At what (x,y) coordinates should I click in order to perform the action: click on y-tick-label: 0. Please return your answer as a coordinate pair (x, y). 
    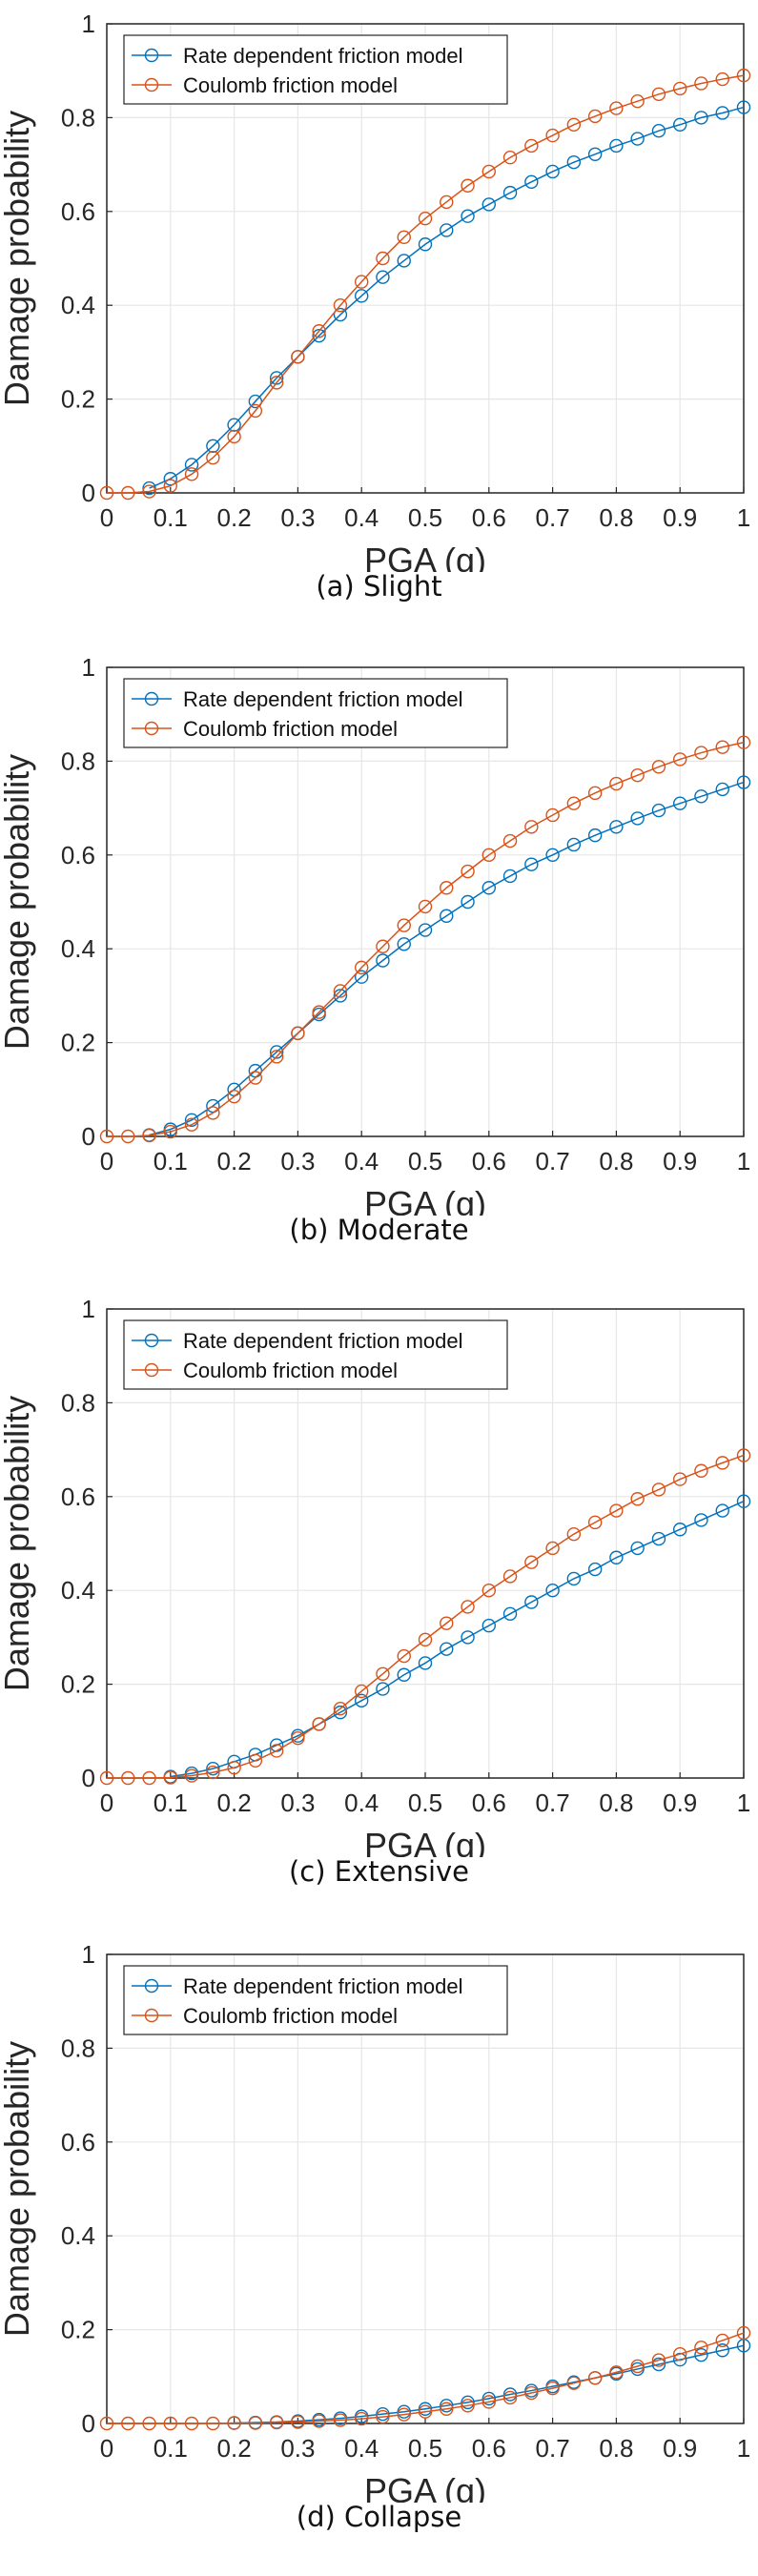
    Looking at the image, I should click on (88, 1136).